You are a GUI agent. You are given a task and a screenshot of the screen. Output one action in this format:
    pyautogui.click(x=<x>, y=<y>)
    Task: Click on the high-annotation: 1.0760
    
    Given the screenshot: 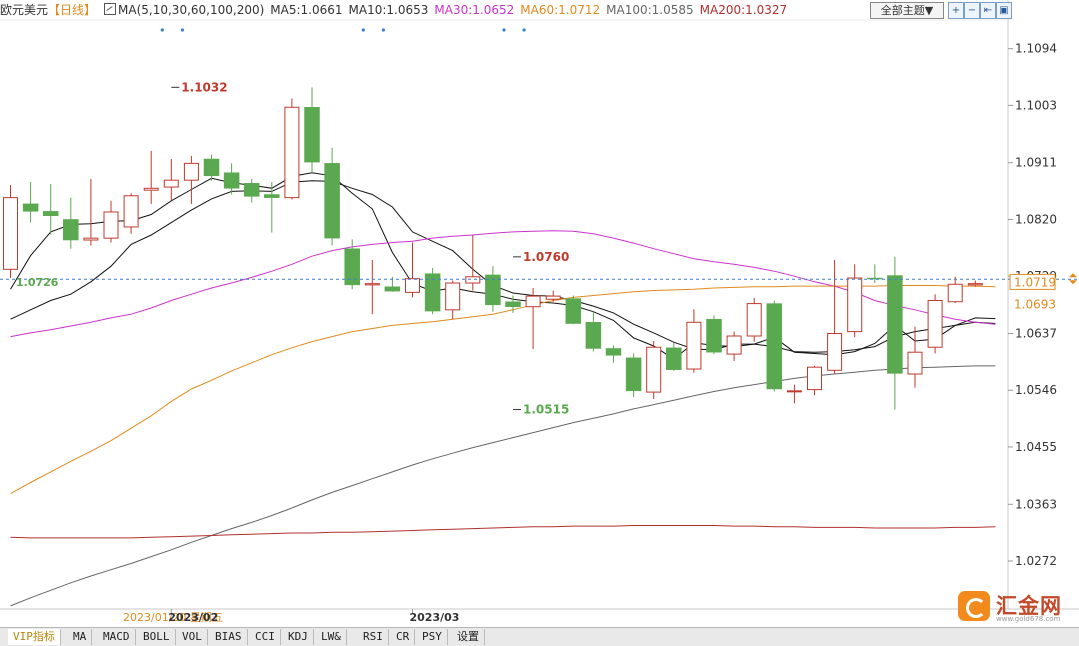 What is the action you would take?
    pyautogui.click(x=546, y=257)
    